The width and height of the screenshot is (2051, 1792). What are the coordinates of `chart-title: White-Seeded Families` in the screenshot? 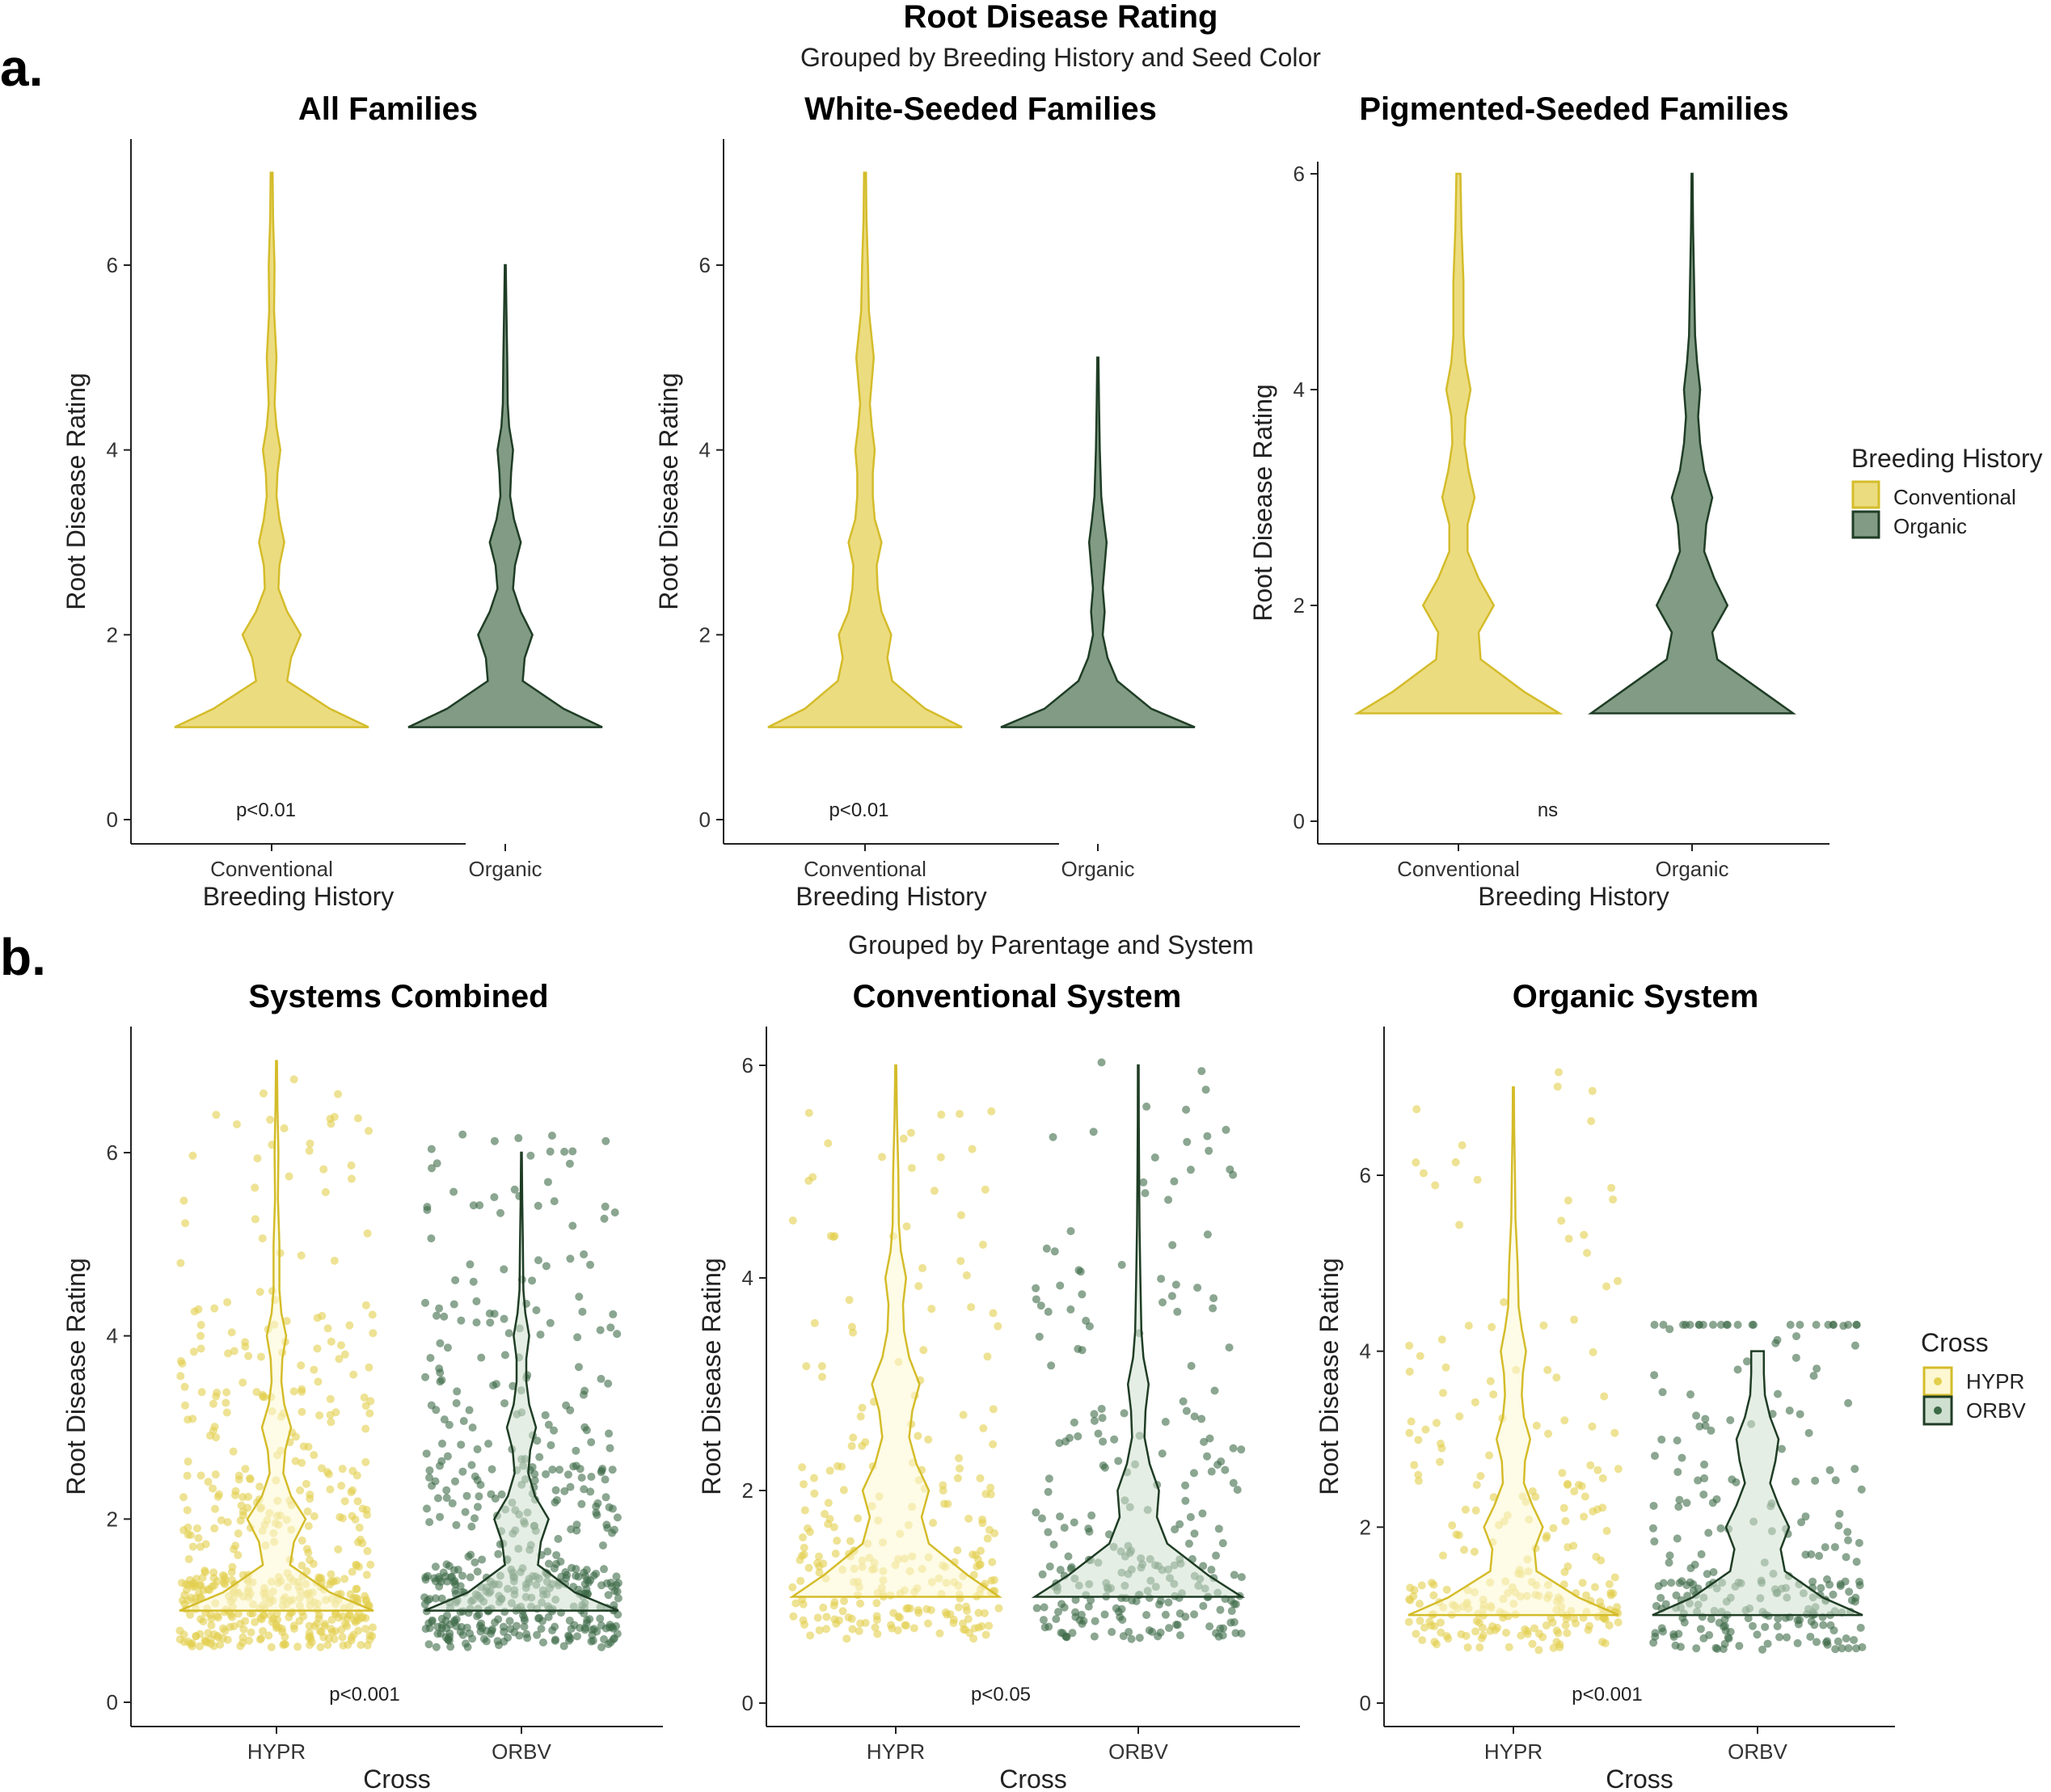 It's located at (981, 109).